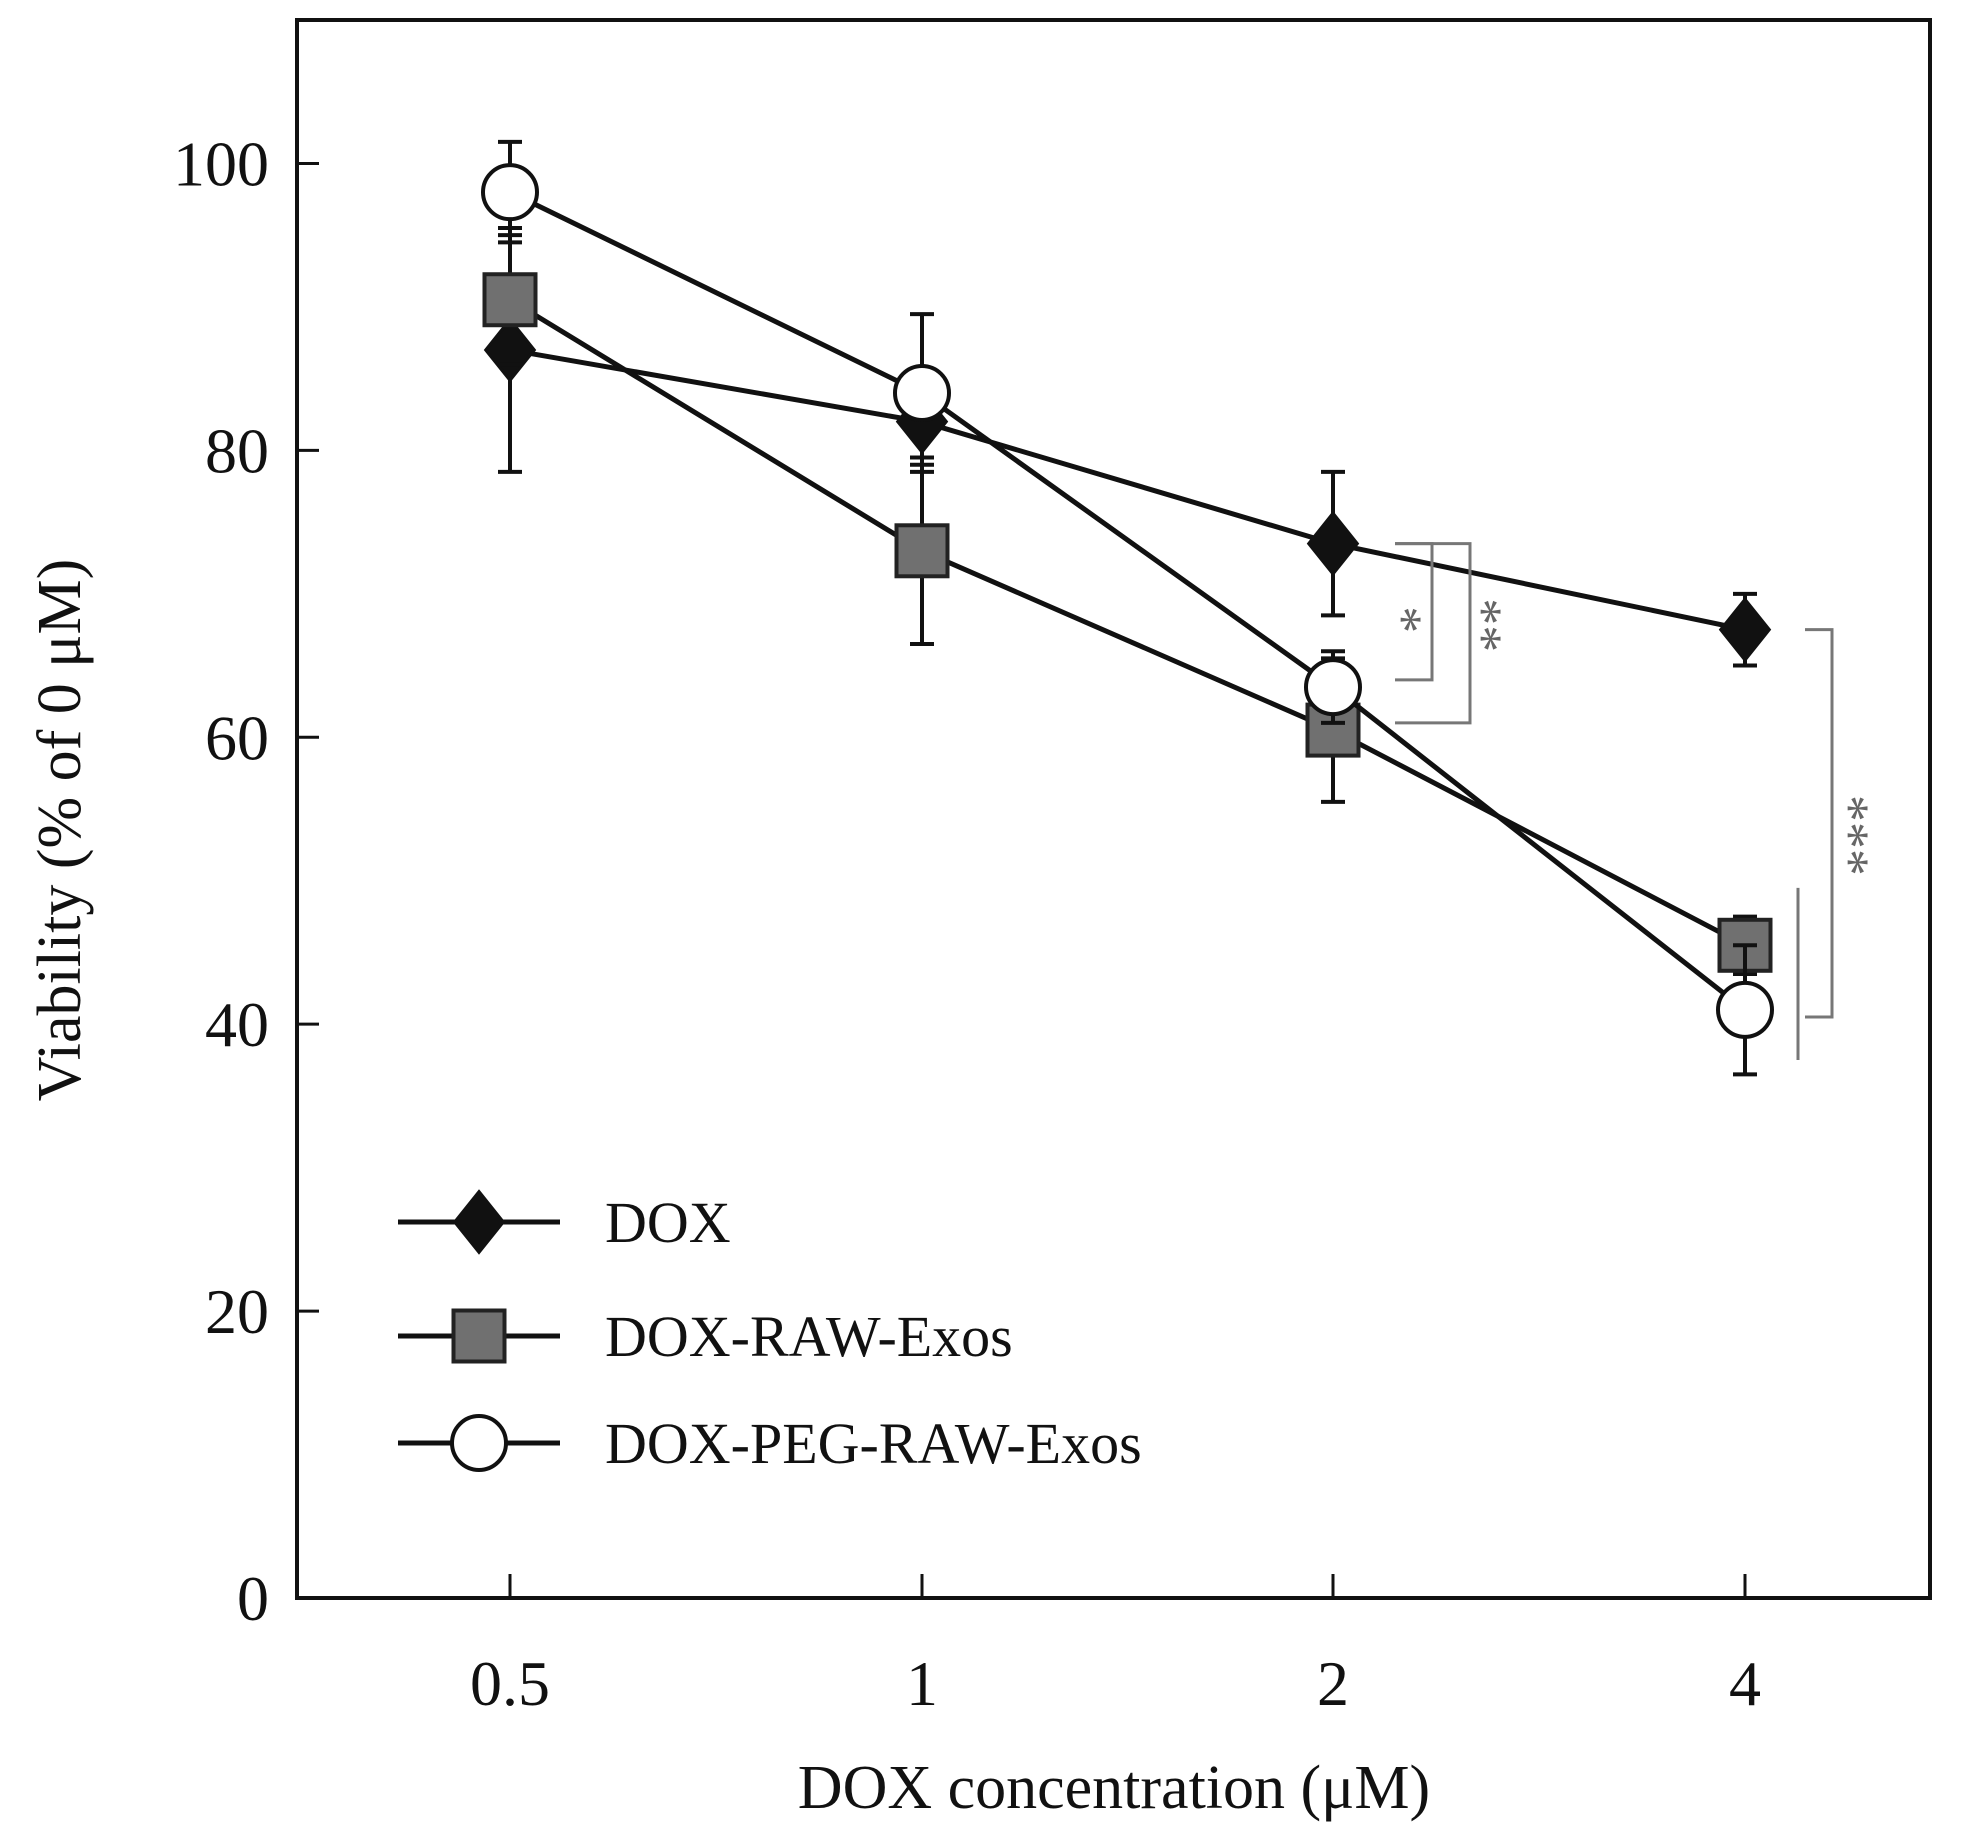  What do you see at coordinates (237, 737) in the screenshot?
I see `y-tick-label: 60` at bounding box center [237, 737].